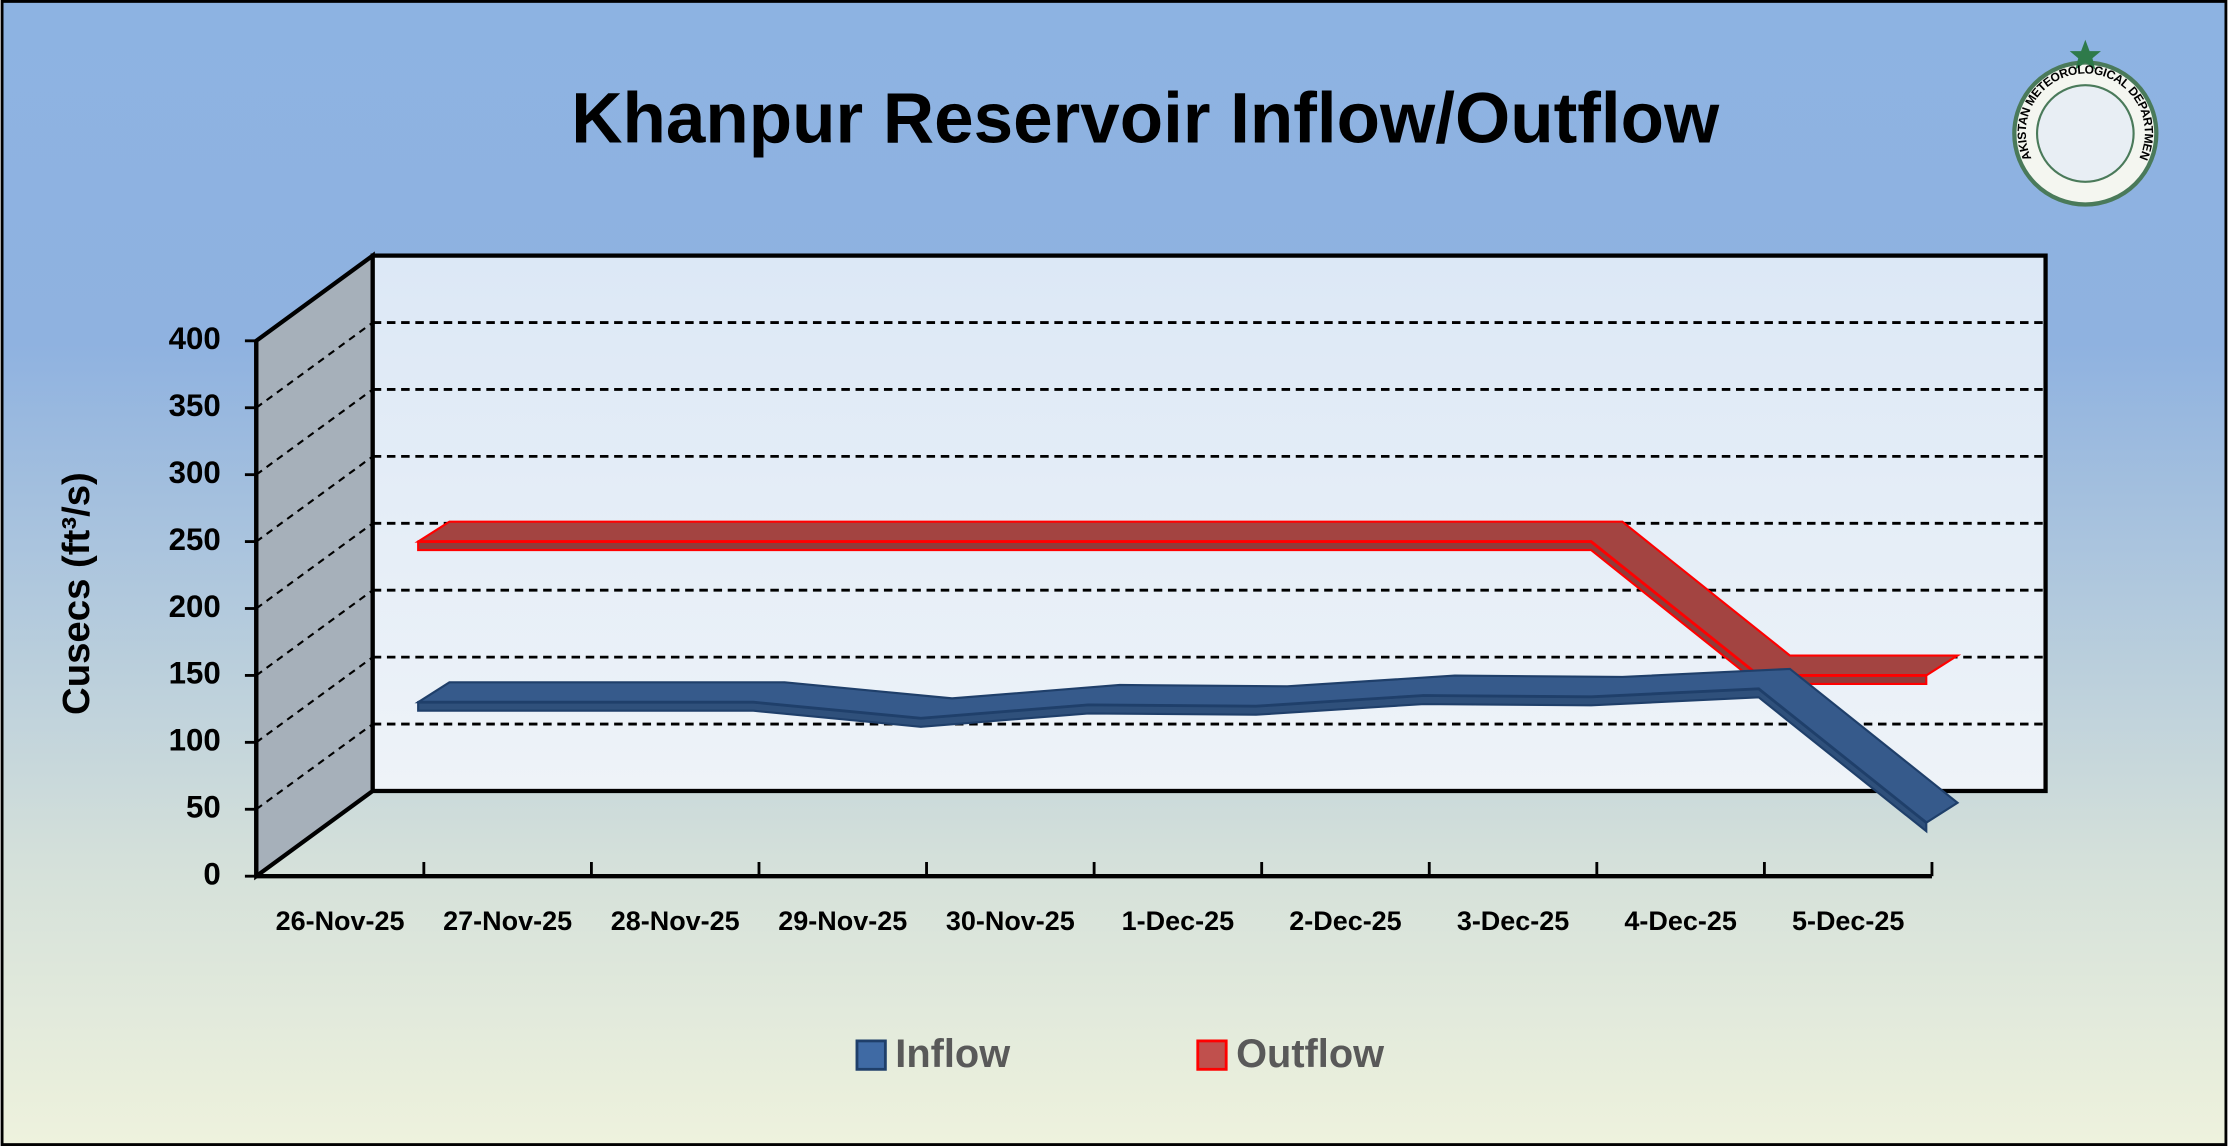 This screenshot has width=2228, height=1146. I want to click on y-tick-label: 300, so click(195, 472).